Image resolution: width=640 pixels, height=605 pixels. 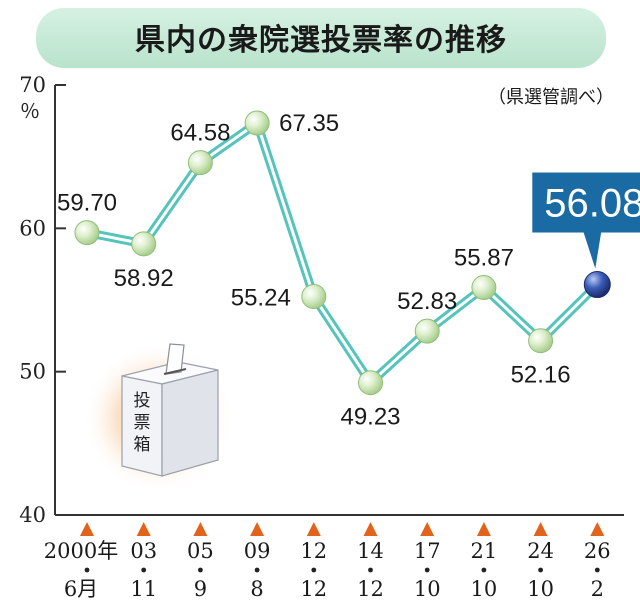 I want to click on value-label: 55.87, so click(x=484, y=258).